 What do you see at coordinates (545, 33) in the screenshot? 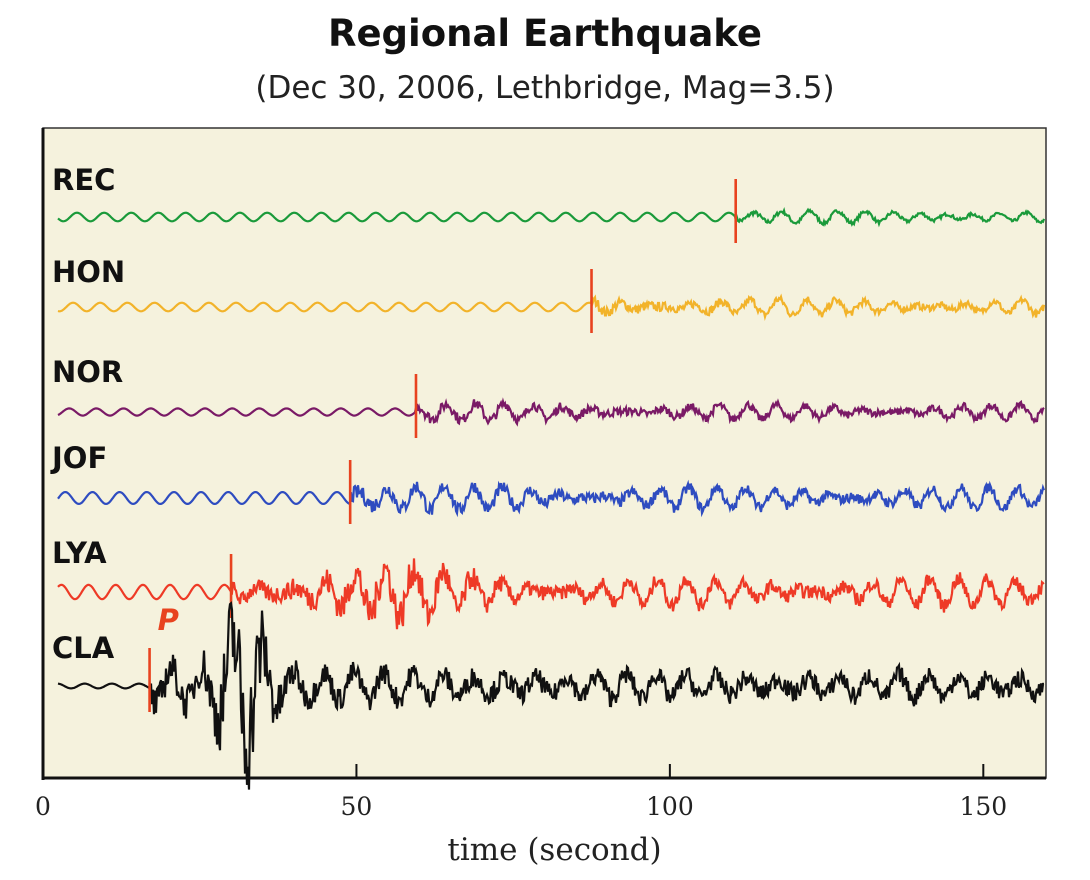
I see `chart-title: Regional Earthquake` at bounding box center [545, 33].